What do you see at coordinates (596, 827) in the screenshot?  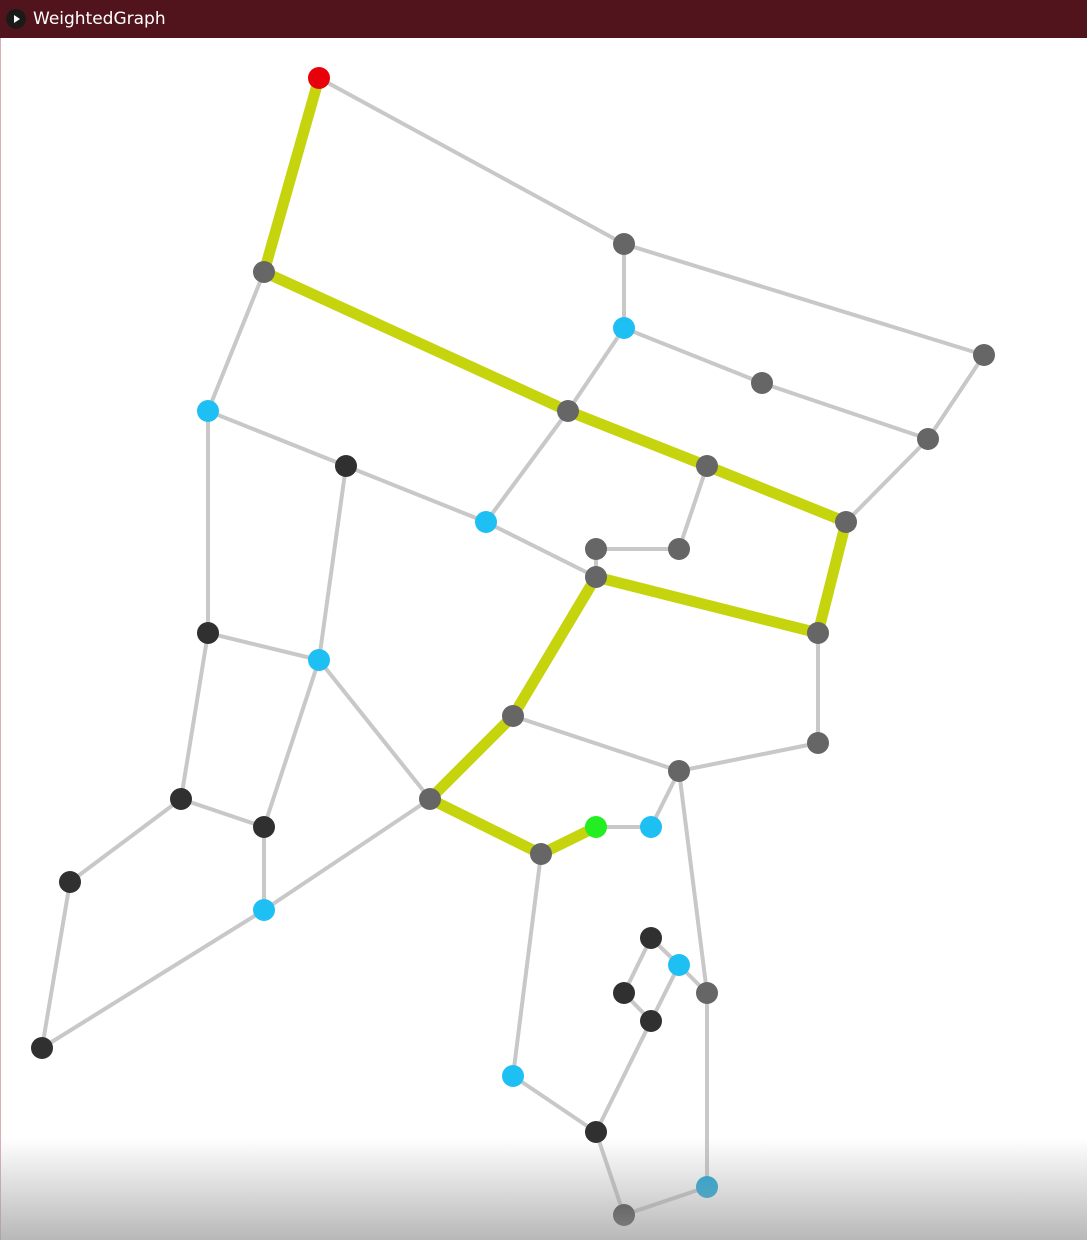 I see `end-node` at bounding box center [596, 827].